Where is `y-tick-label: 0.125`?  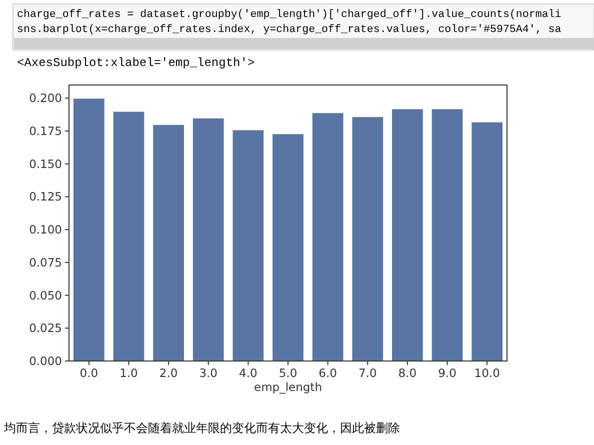
y-tick-label: 0.125 is located at coordinates (45, 197).